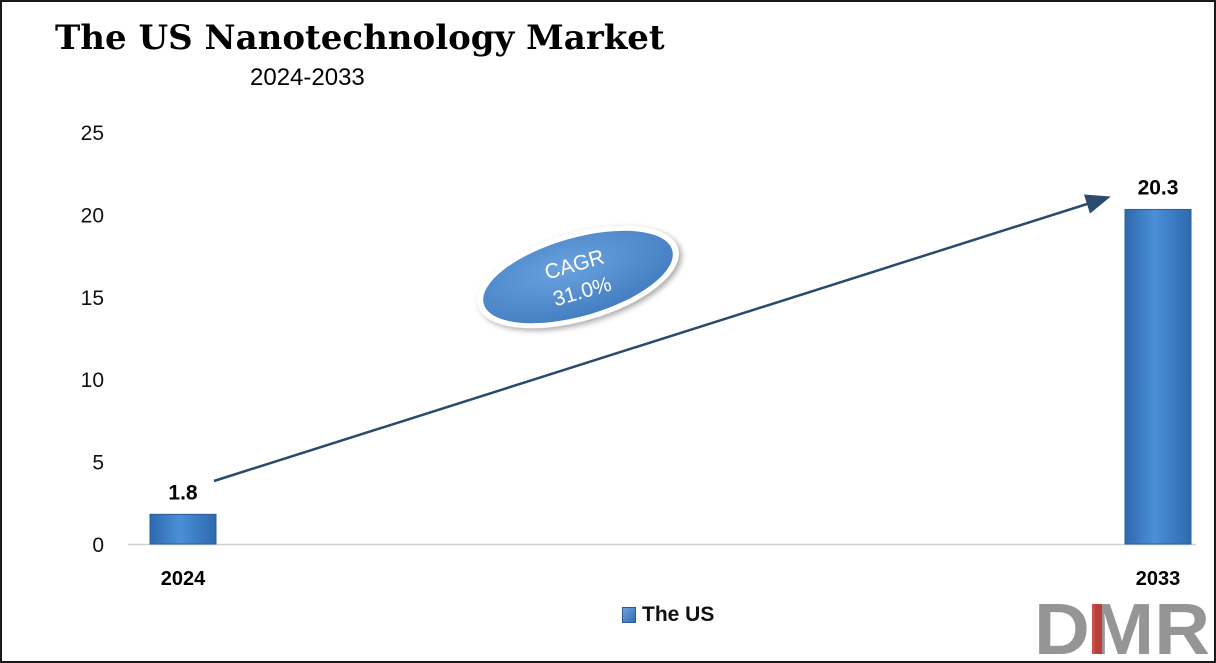 Image resolution: width=1216 pixels, height=663 pixels. I want to click on dmr-logo: DMR, so click(1122, 628).